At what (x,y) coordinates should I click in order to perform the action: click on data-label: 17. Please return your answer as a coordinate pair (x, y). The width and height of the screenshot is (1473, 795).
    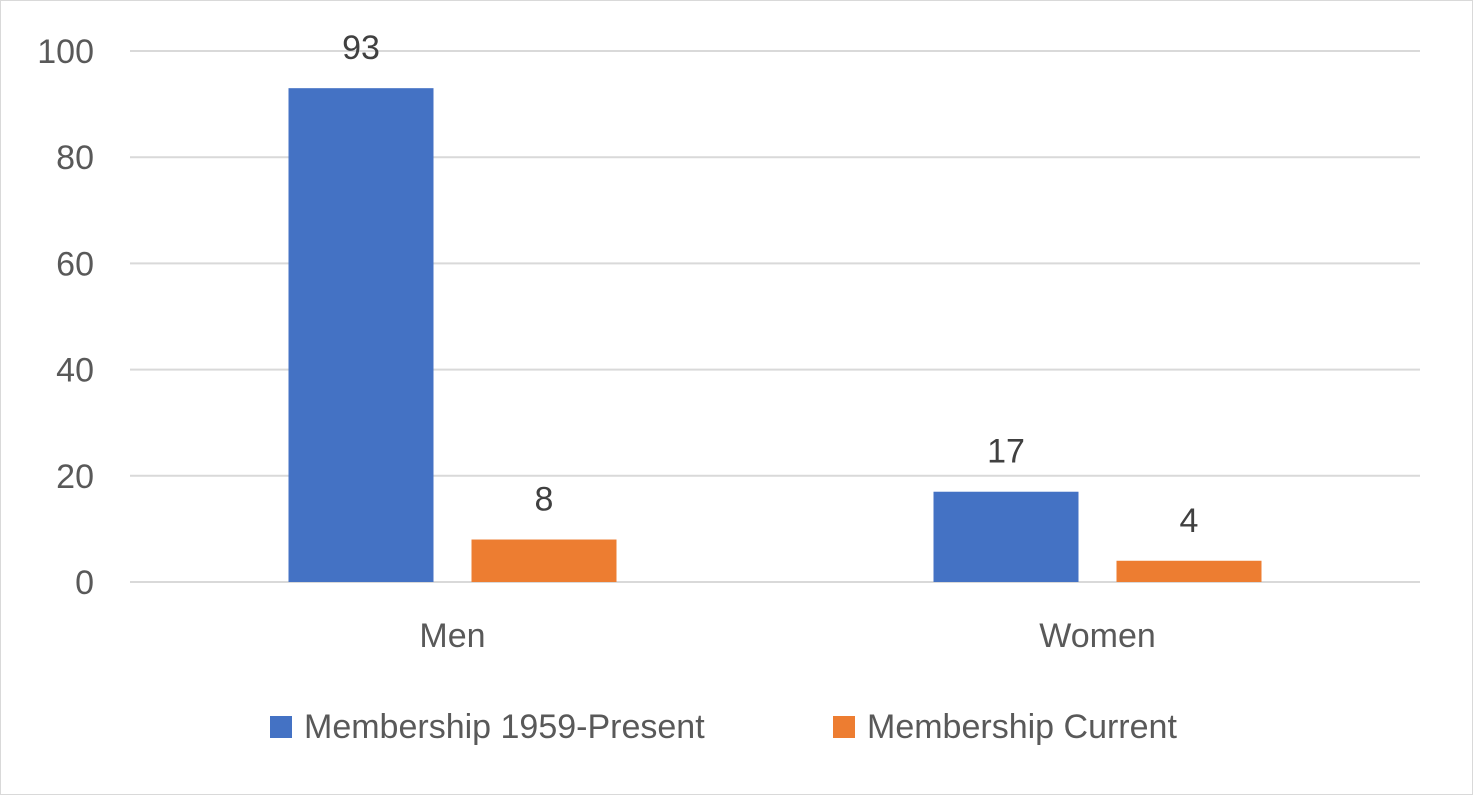
    Looking at the image, I should click on (1006, 452).